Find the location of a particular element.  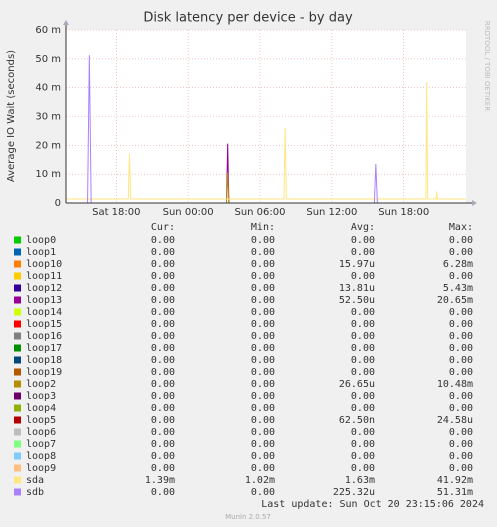

x-arrow is located at coordinates (474, 203).